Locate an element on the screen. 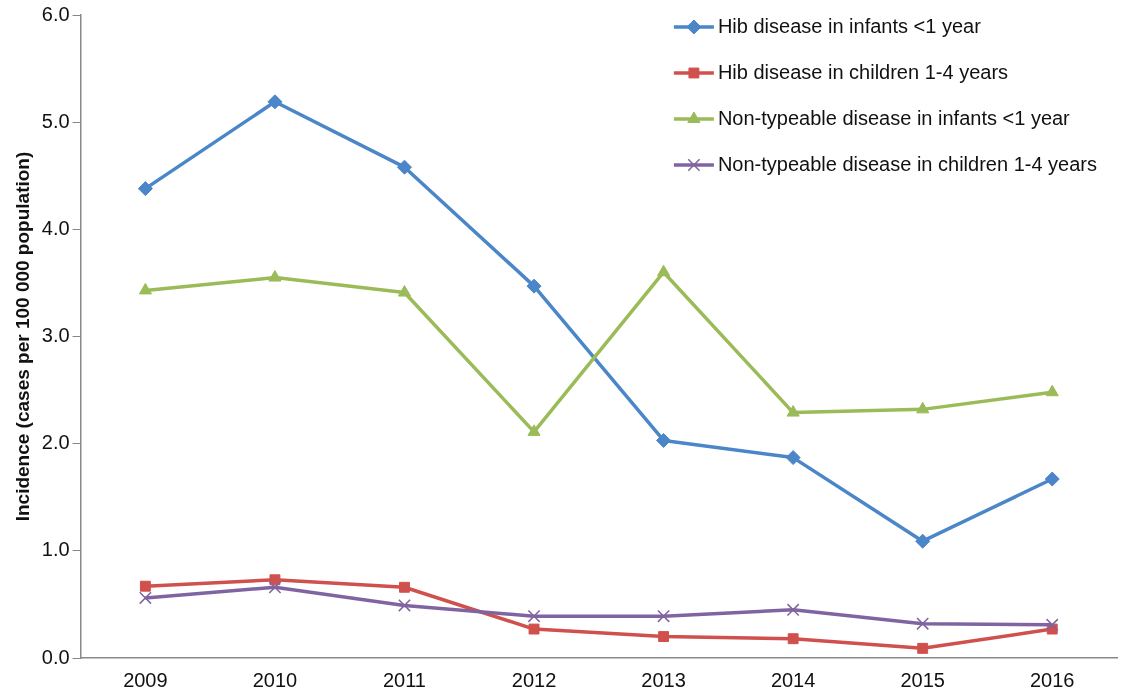 The image size is (1147, 700). y-tick-label: 6.0 is located at coordinates (55, 13).